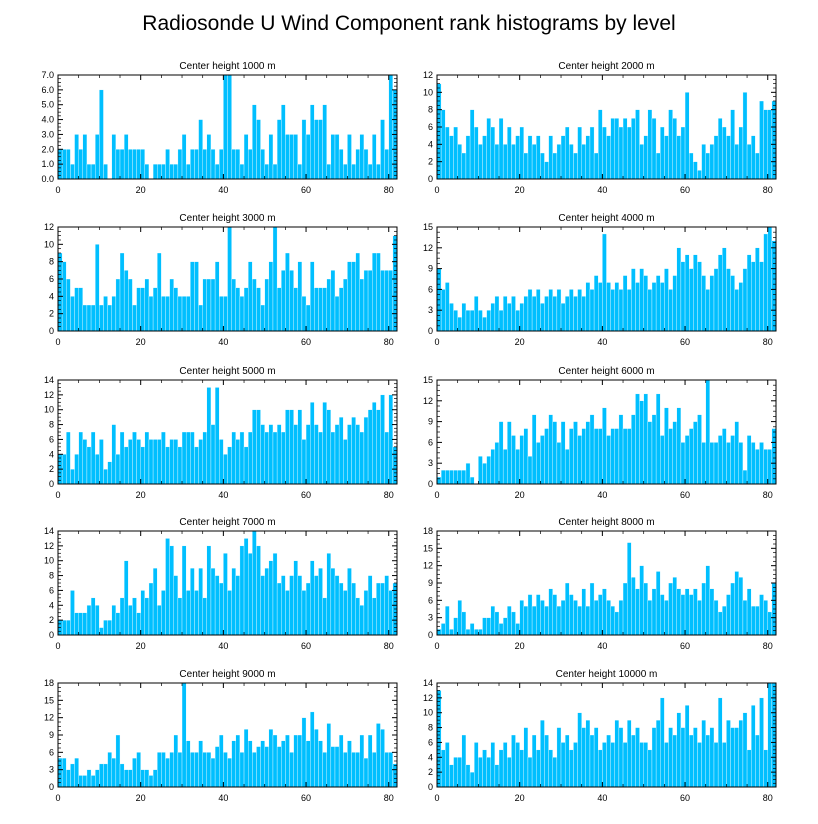  Describe the element at coordinates (606, 522) in the screenshot. I see `panel-title: Center height 8000 m` at that location.